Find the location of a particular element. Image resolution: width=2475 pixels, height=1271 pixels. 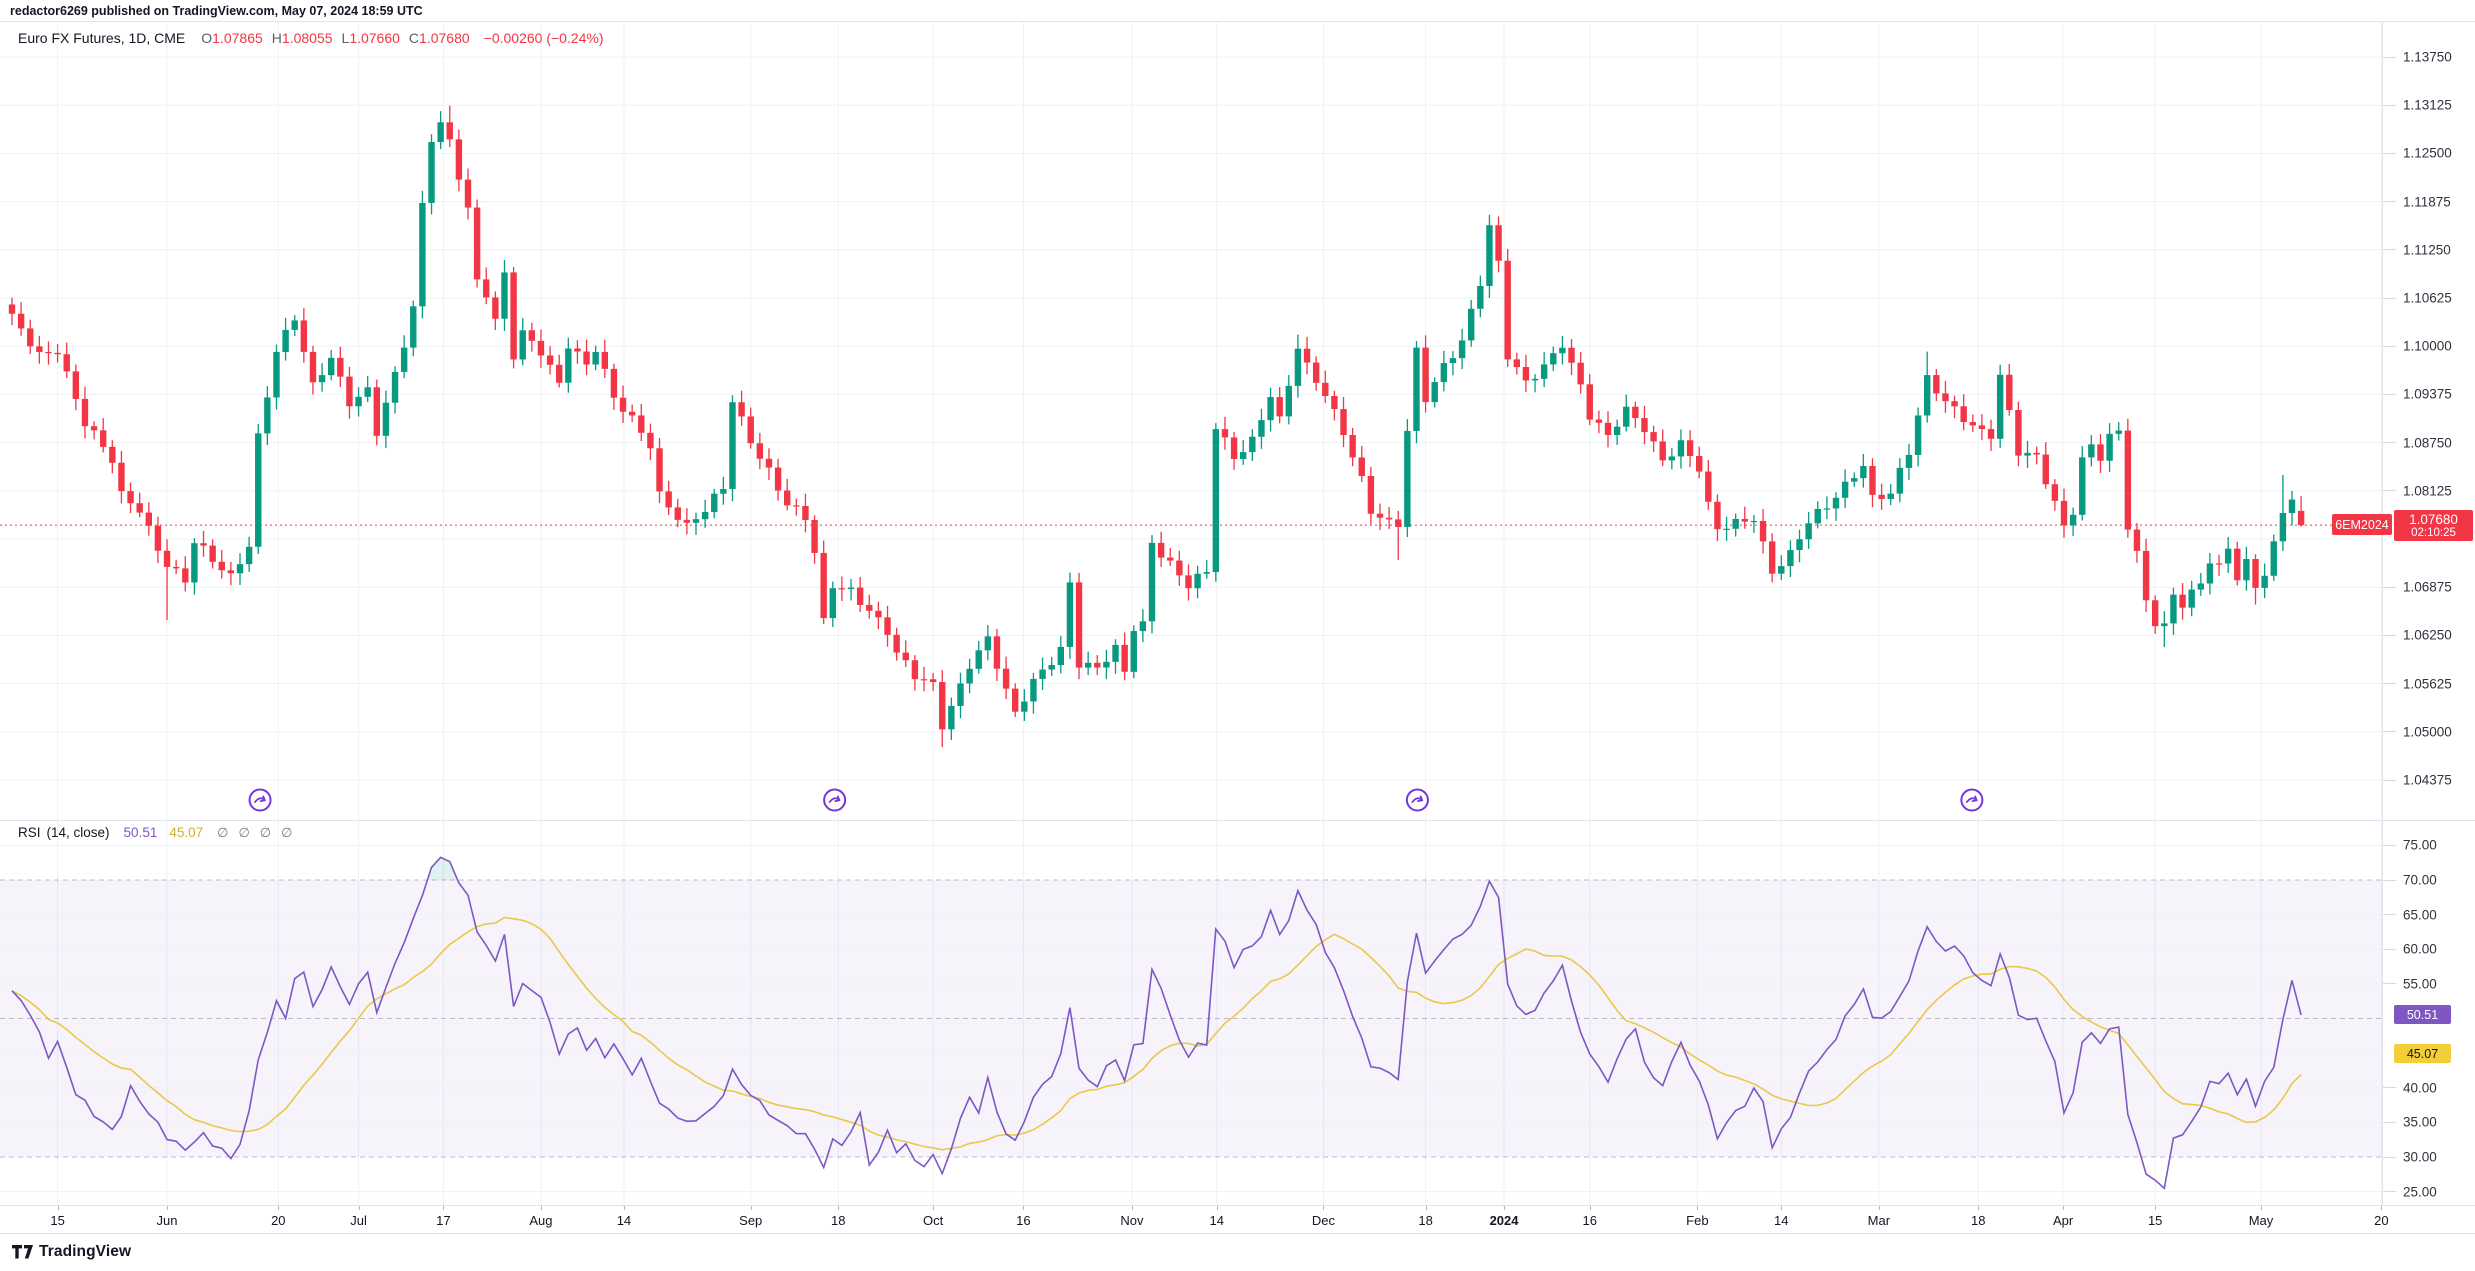

price-axis-label: 1.05000 is located at coordinates (2427, 732).